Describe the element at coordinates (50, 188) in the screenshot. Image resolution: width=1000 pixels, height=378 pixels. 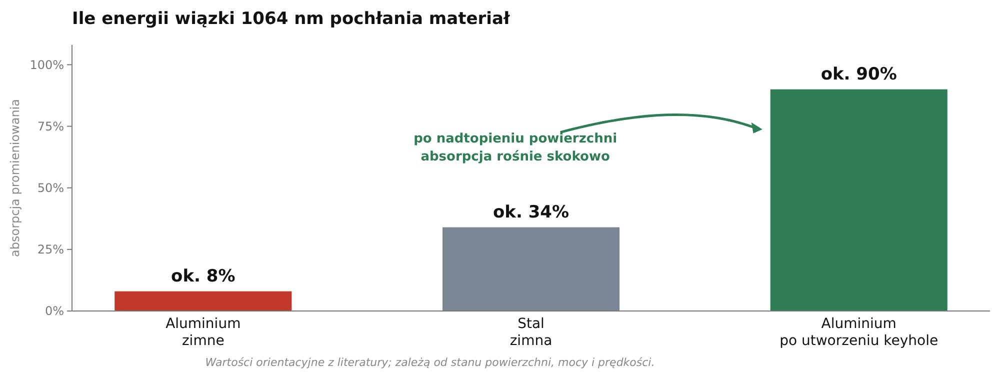
I see `y-tick-label: 50%` at that location.